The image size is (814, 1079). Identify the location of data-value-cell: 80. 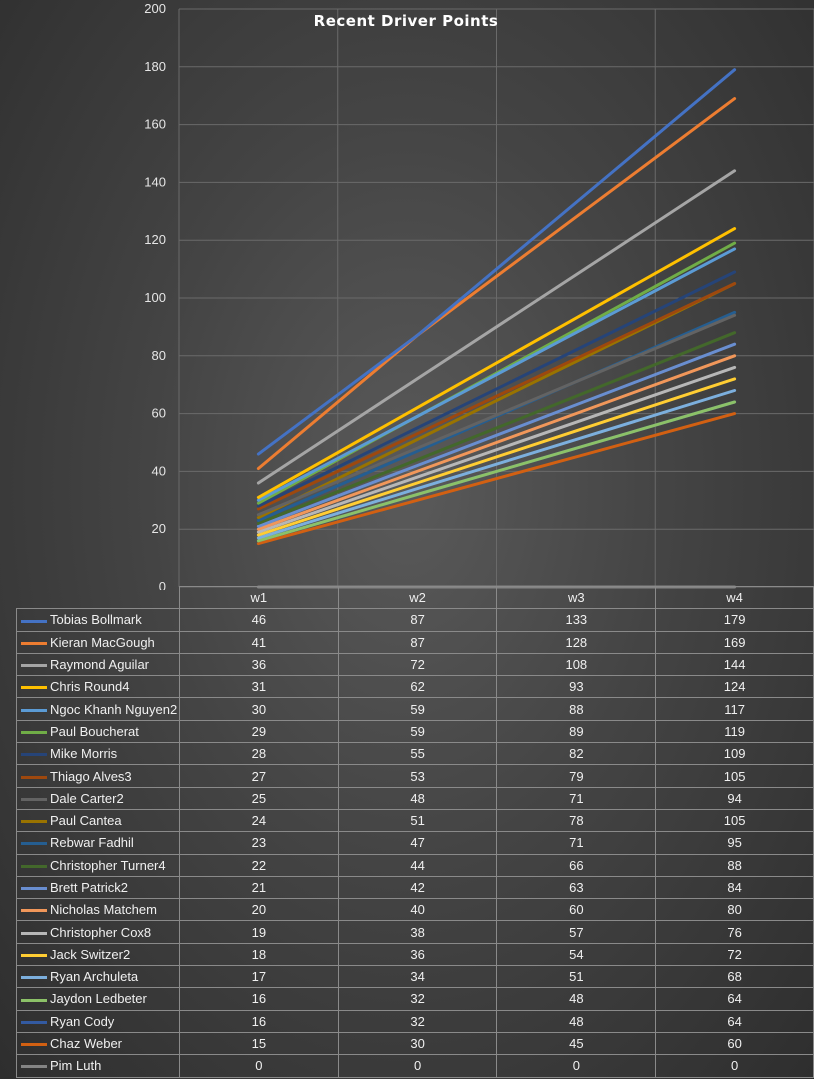
(734, 910).